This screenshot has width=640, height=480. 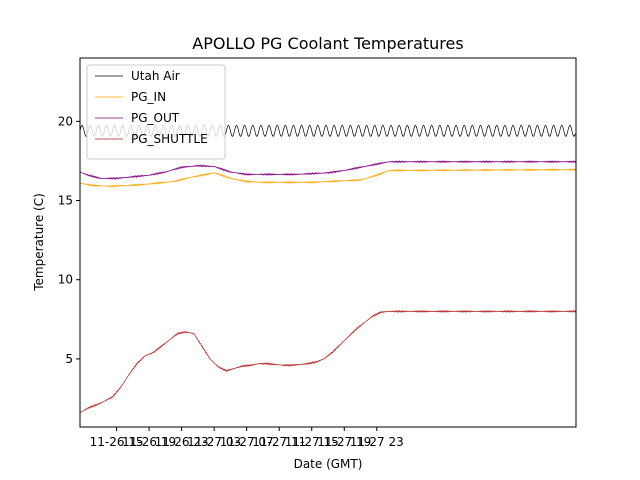 I want to click on x-tick-label: 11-26 19, so click(x=149, y=442).